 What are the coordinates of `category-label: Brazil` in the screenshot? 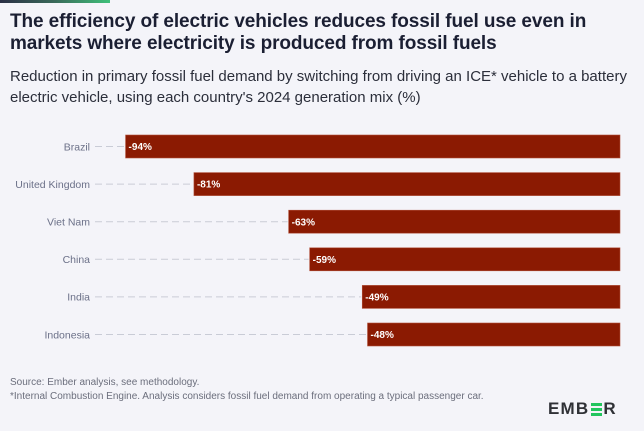 It's located at (77, 147).